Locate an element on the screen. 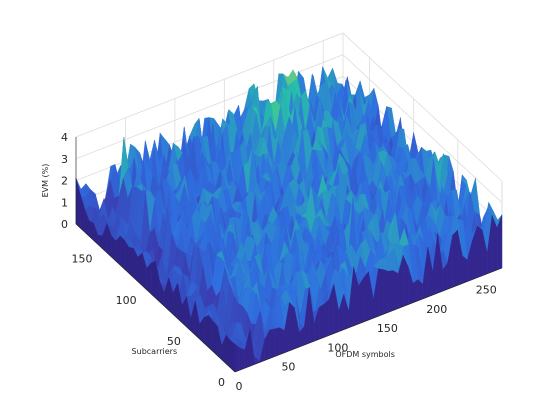  x-axis-line is located at coordinates (368, 320).